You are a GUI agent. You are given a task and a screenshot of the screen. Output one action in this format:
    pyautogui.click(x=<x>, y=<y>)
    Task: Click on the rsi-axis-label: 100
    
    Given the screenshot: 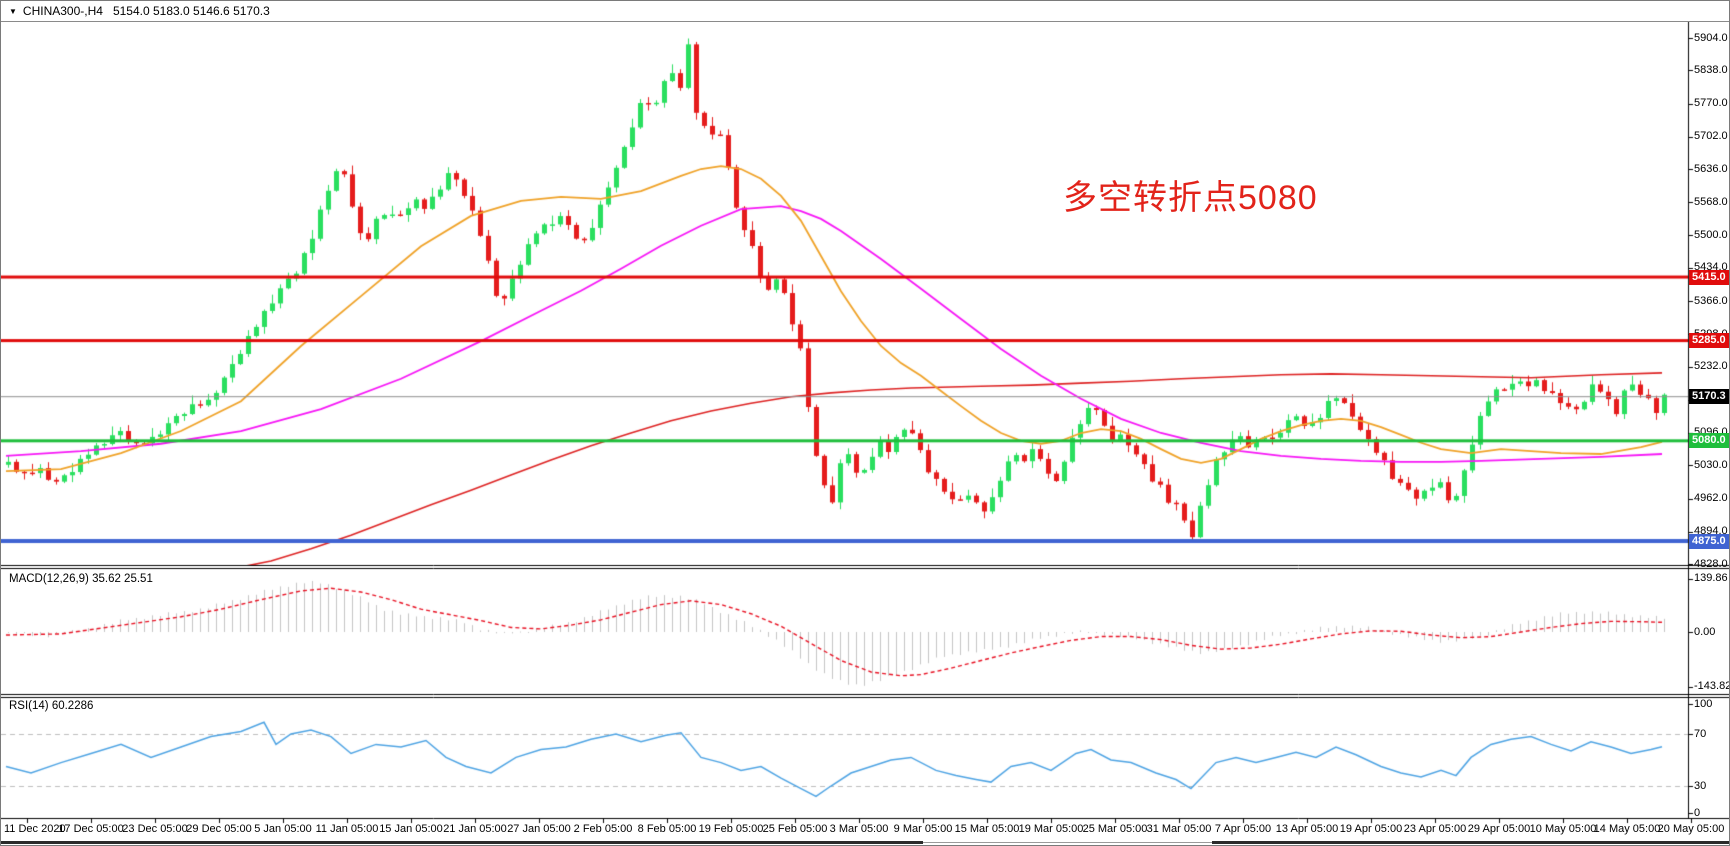 What is the action you would take?
    pyautogui.click(x=1703, y=703)
    